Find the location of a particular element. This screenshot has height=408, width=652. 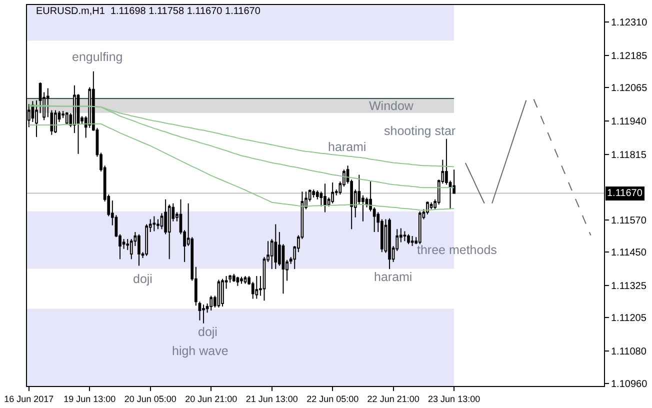

y-tick-label: 1.11815 is located at coordinates (629, 155).